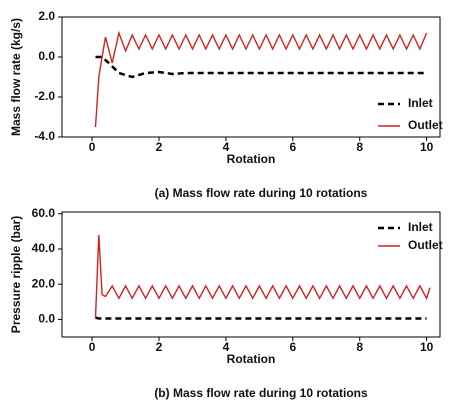  What do you see at coordinates (16, 77) in the screenshot?
I see `y-axis-label: Mass flow rate (kg/s)` at bounding box center [16, 77].